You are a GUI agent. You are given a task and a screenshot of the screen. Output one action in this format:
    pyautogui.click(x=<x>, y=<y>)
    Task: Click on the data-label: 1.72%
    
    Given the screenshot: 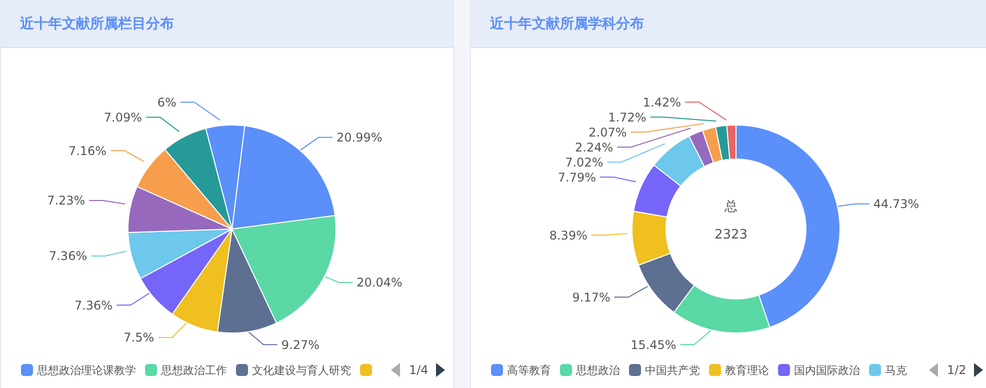 What is the action you would take?
    pyautogui.click(x=627, y=117)
    